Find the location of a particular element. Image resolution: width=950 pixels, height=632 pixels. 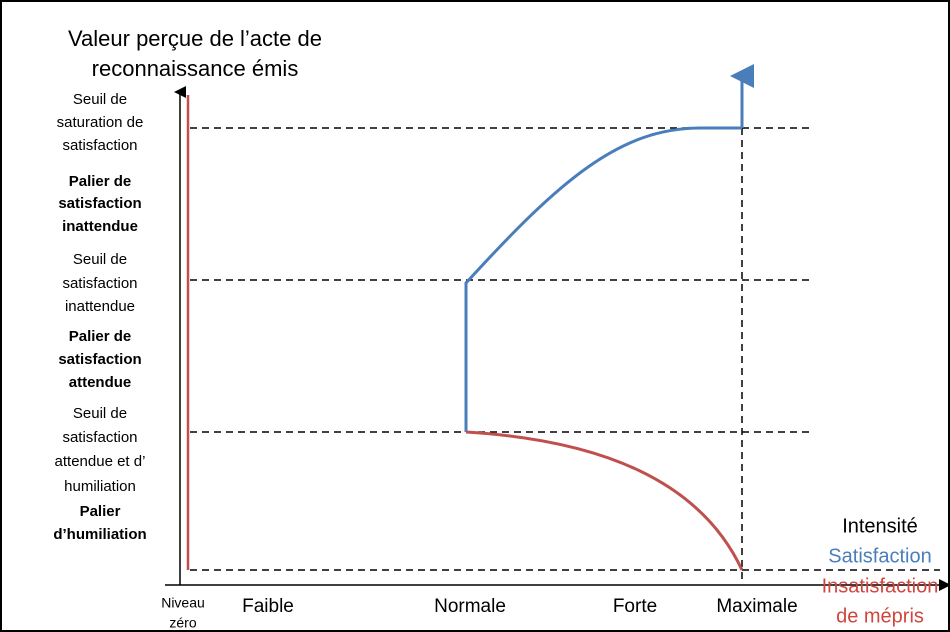

contempt-curve is located at coordinates (604, 500).